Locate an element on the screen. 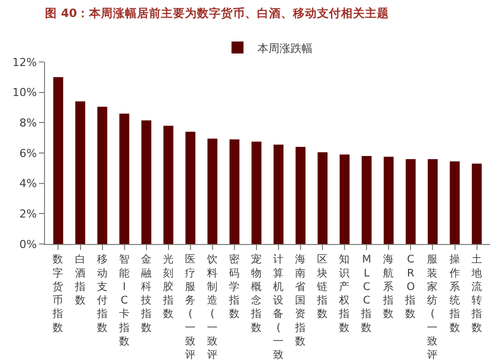 The image size is (500, 362). x-tick-label: 光刻胶指数 is located at coordinates (168, 286).